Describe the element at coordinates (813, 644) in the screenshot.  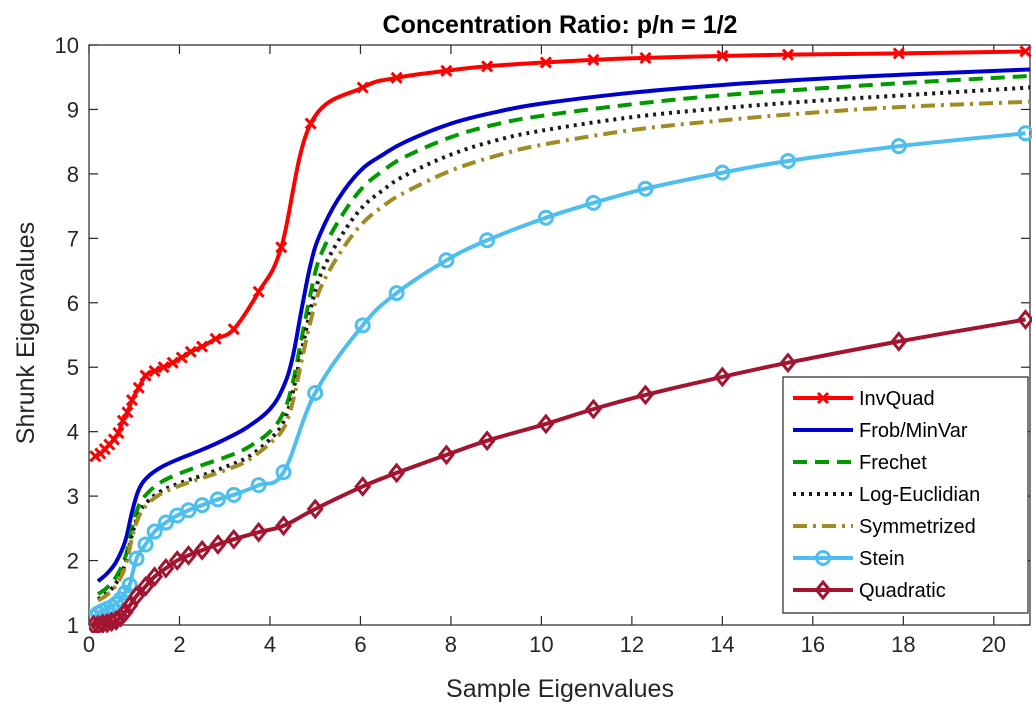
I see `x-tick-label: 16` at that location.